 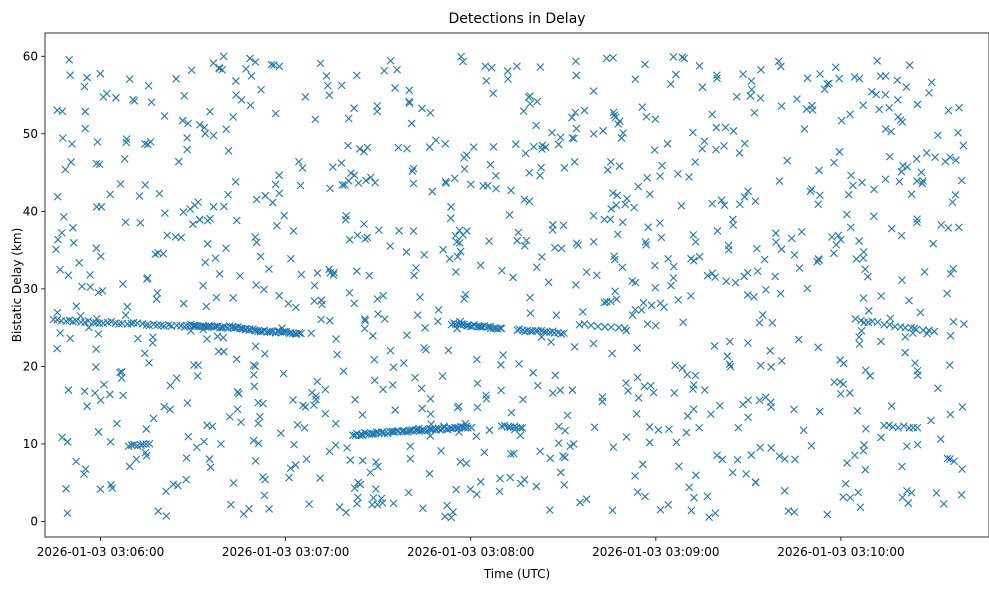 I want to click on y-axis-ticks: 0 10 20 30 40 50 60, so click(x=34, y=288).